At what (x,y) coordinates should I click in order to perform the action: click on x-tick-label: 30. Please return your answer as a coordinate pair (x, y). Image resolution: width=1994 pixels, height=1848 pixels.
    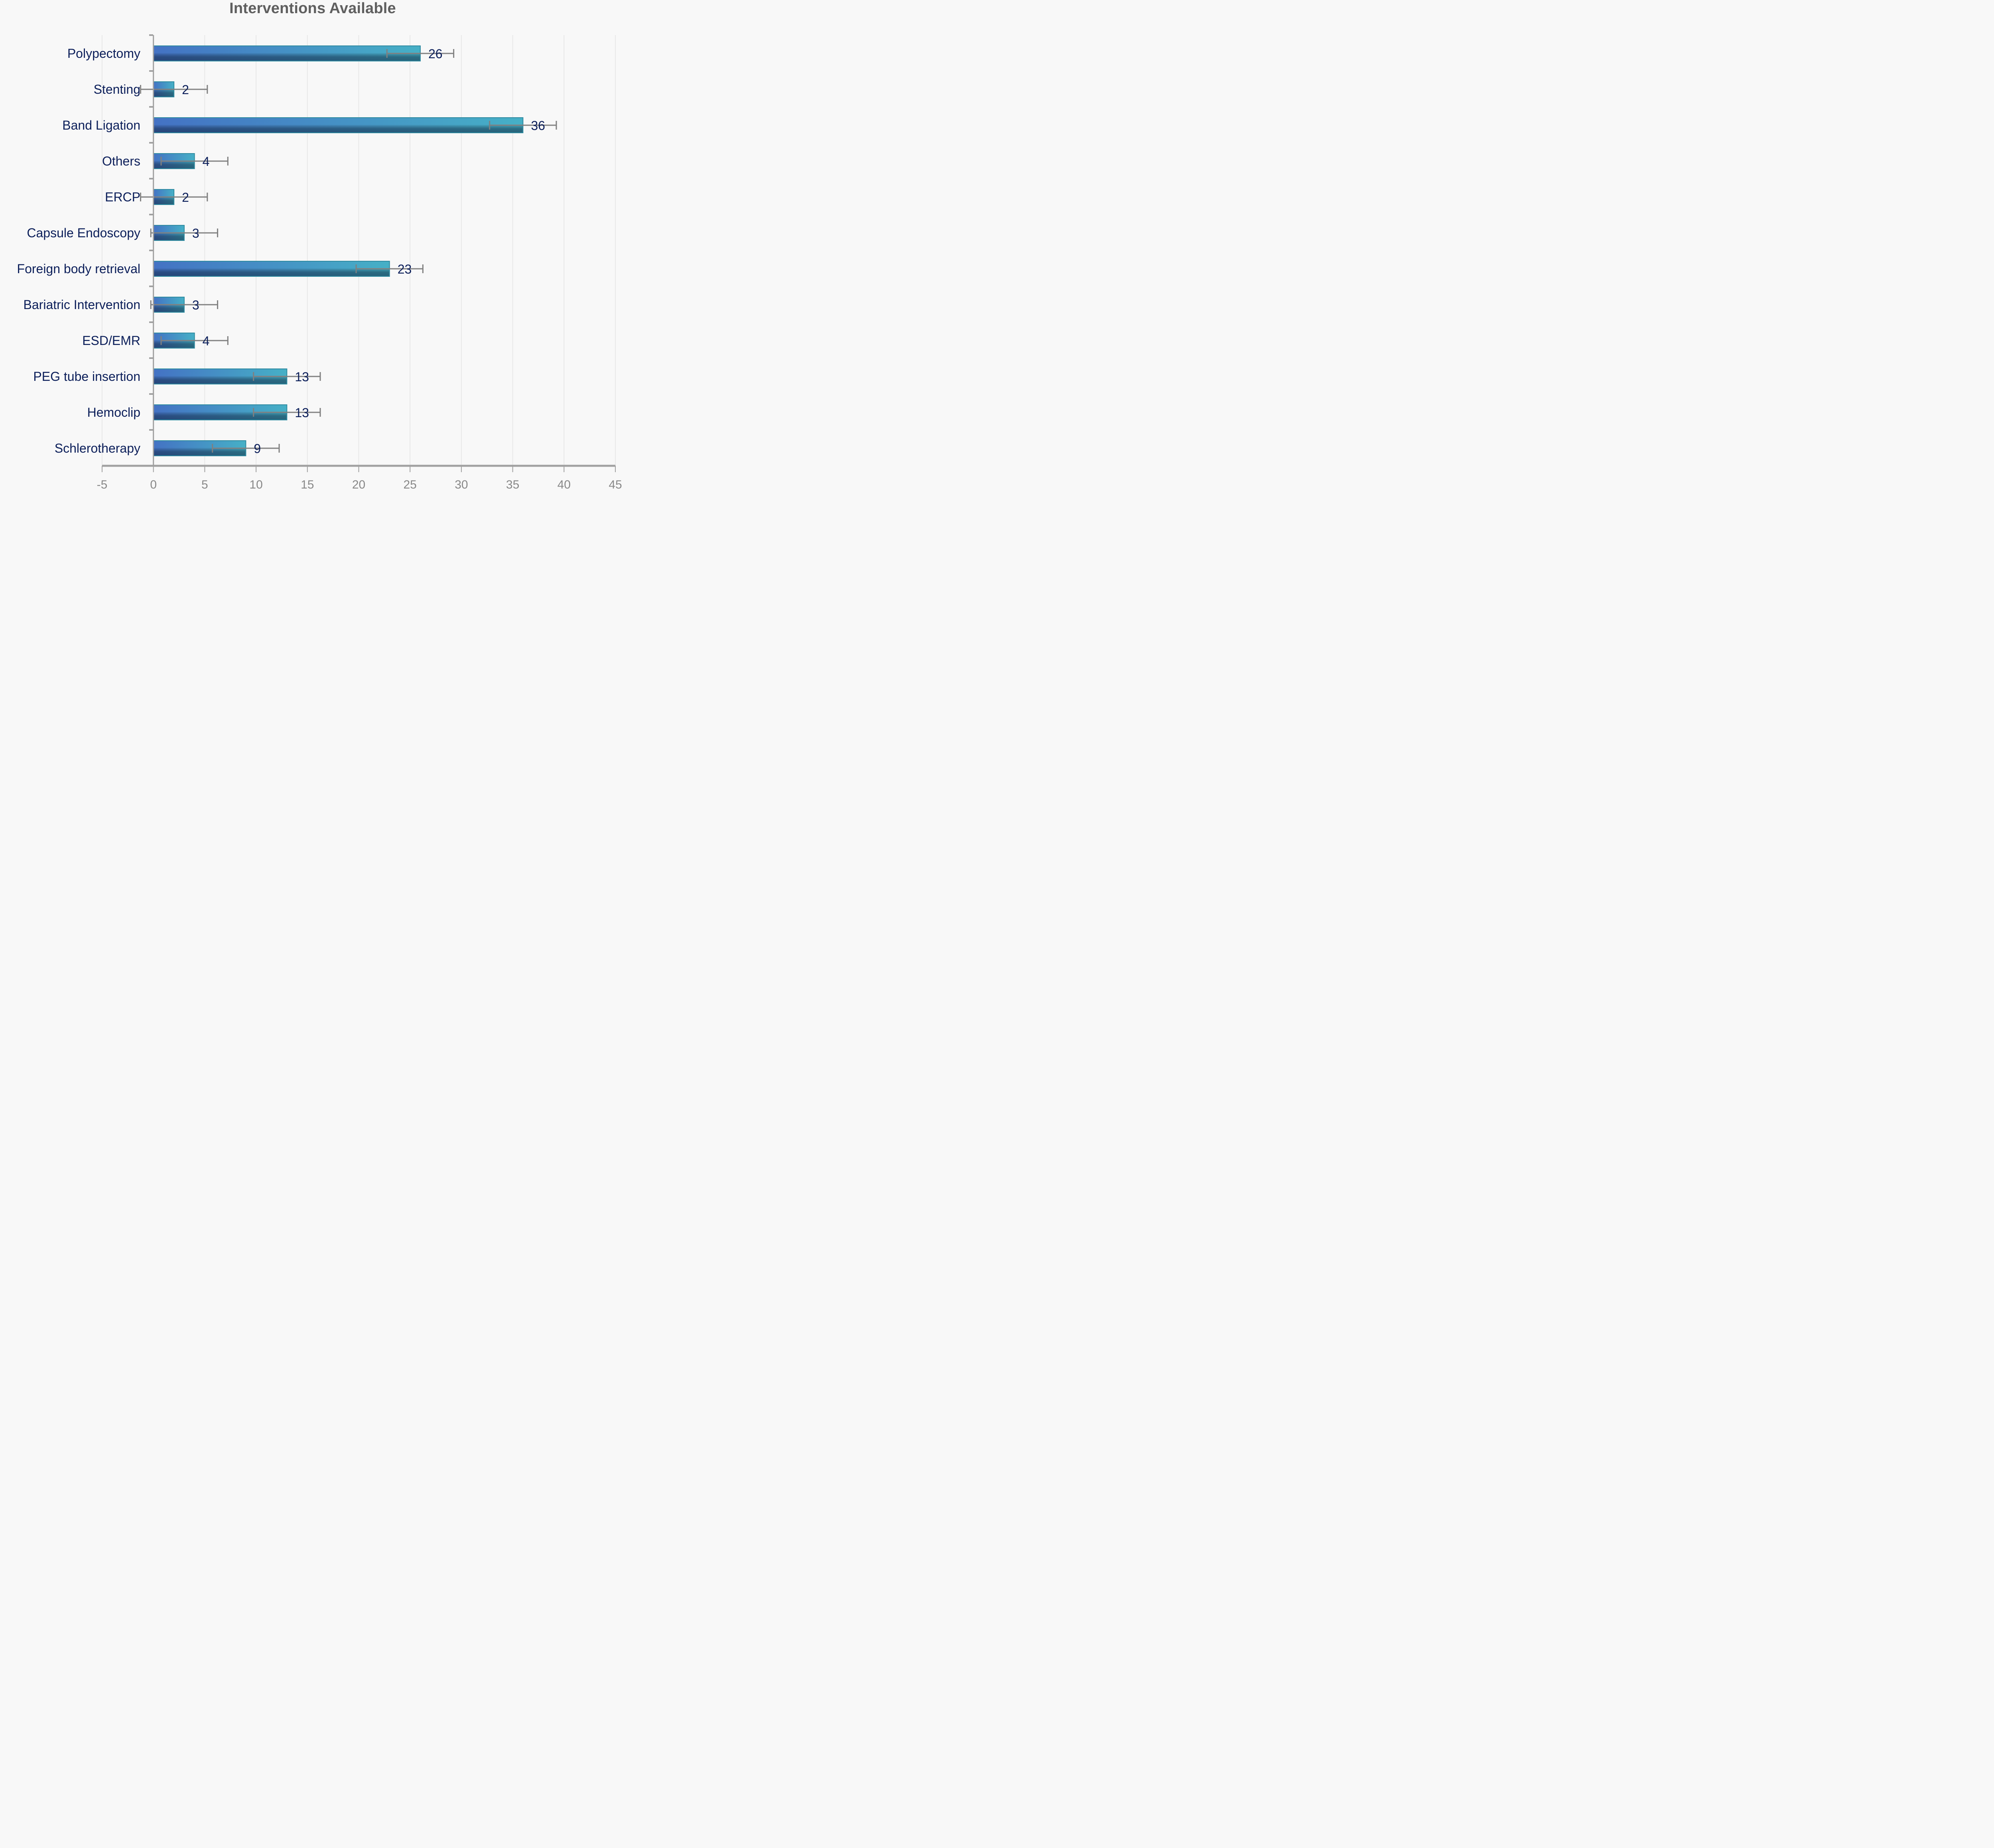
    Looking at the image, I should click on (461, 485).